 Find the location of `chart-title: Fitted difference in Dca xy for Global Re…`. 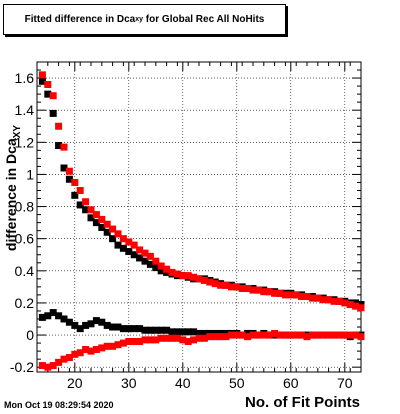

chart-title: Fitted difference in Dca xy for Global Re… is located at coordinates (144, 19).